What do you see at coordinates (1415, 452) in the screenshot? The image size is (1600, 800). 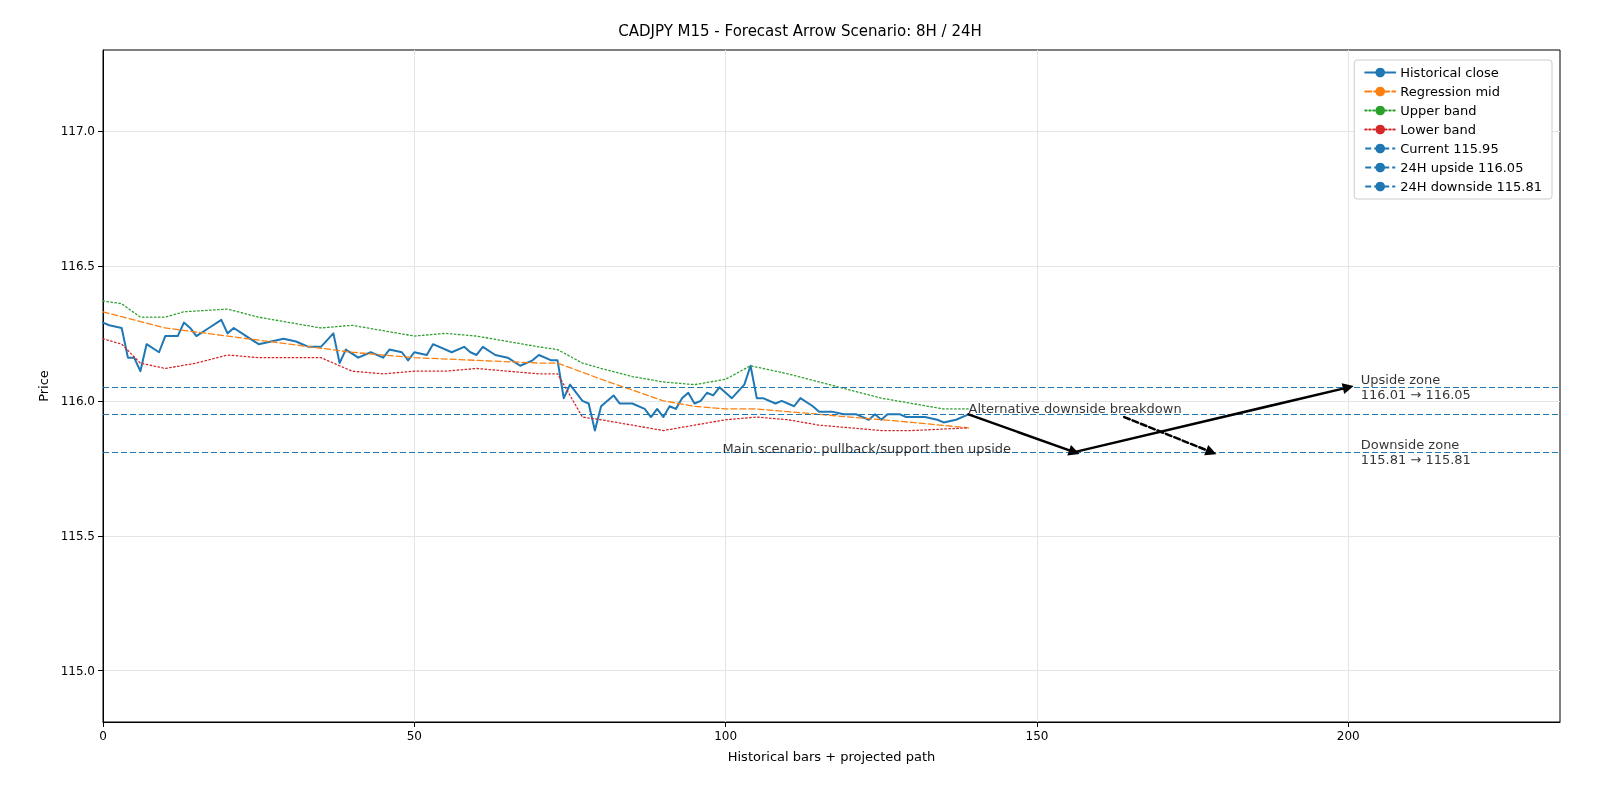 I see `annotation: Downside zone 115.81 → 115.81` at bounding box center [1415, 452].